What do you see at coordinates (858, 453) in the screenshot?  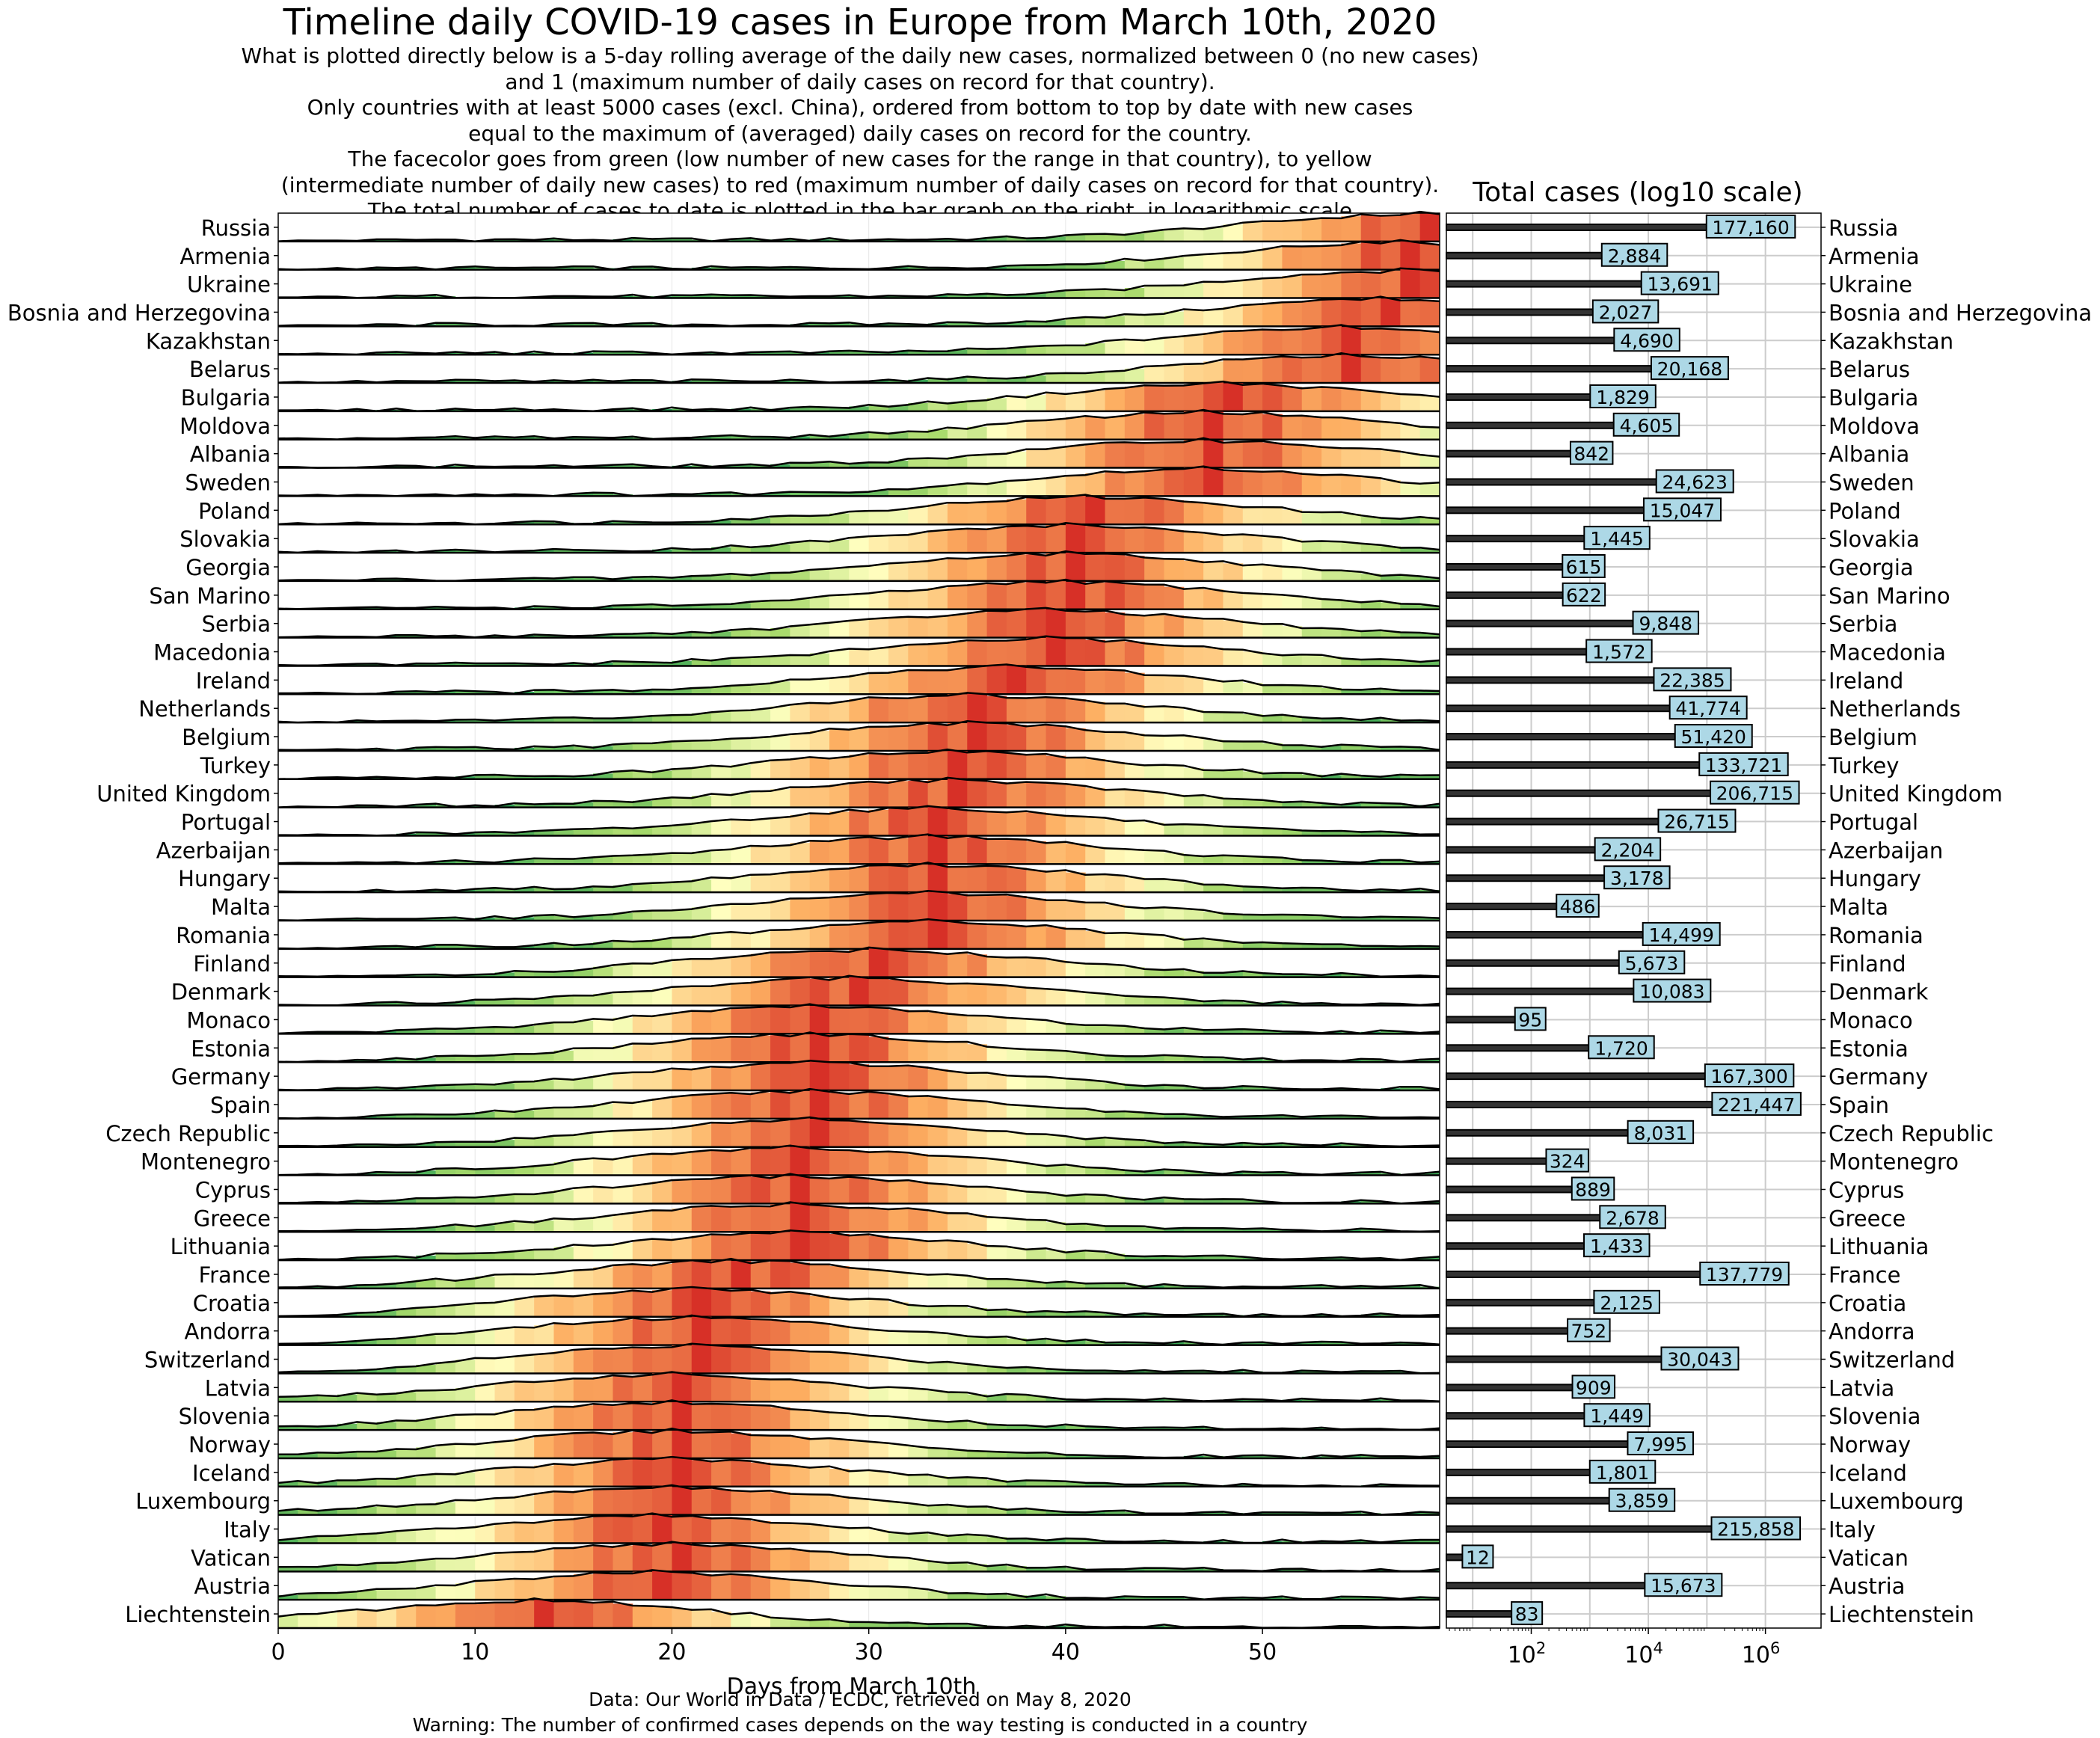 I see `ridge-albania` at bounding box center [858, 453].